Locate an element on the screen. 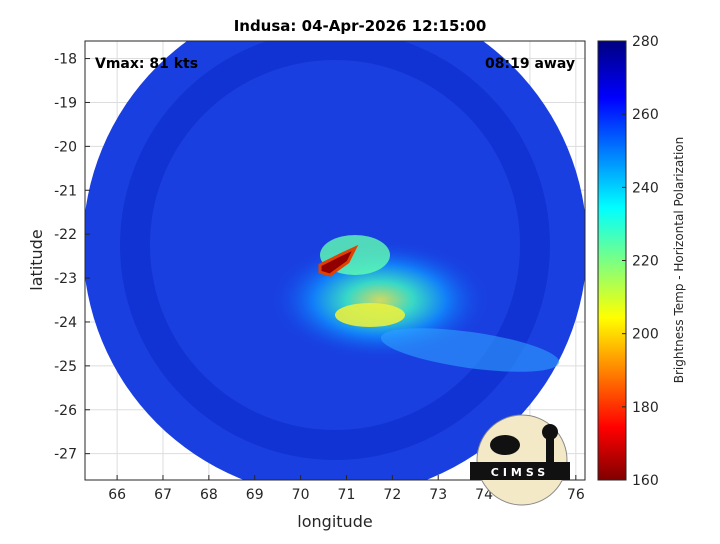 The width and height of the screenshot is (720, 544). colorbar-tick-label: 240 is located at coordinates (645, 188).